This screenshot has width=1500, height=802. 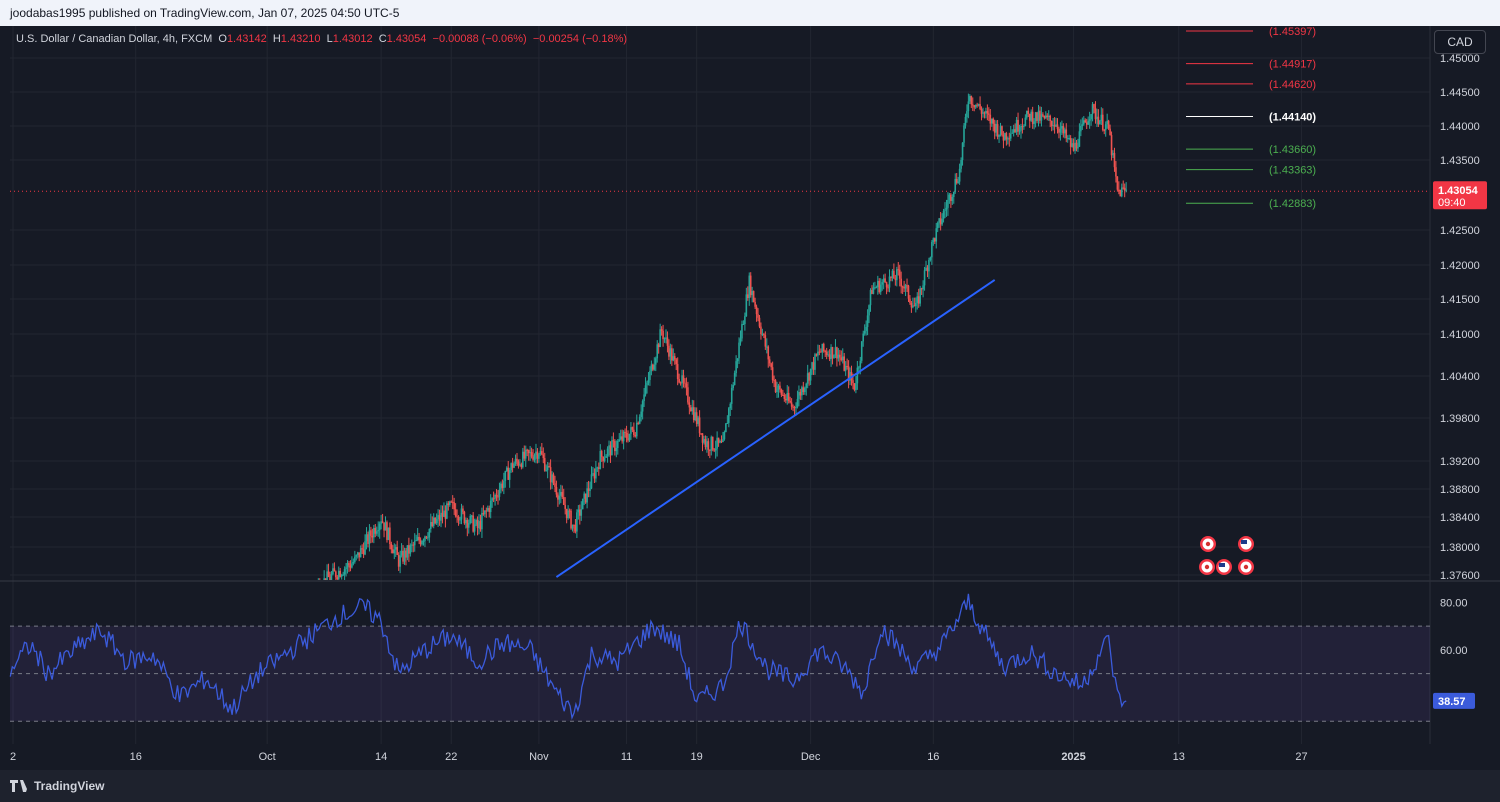 What do you see at coordinates (1460, 548) in the screenshot?
I see `price-tick-label: 1.38000` at bounding box center [1460, 548].